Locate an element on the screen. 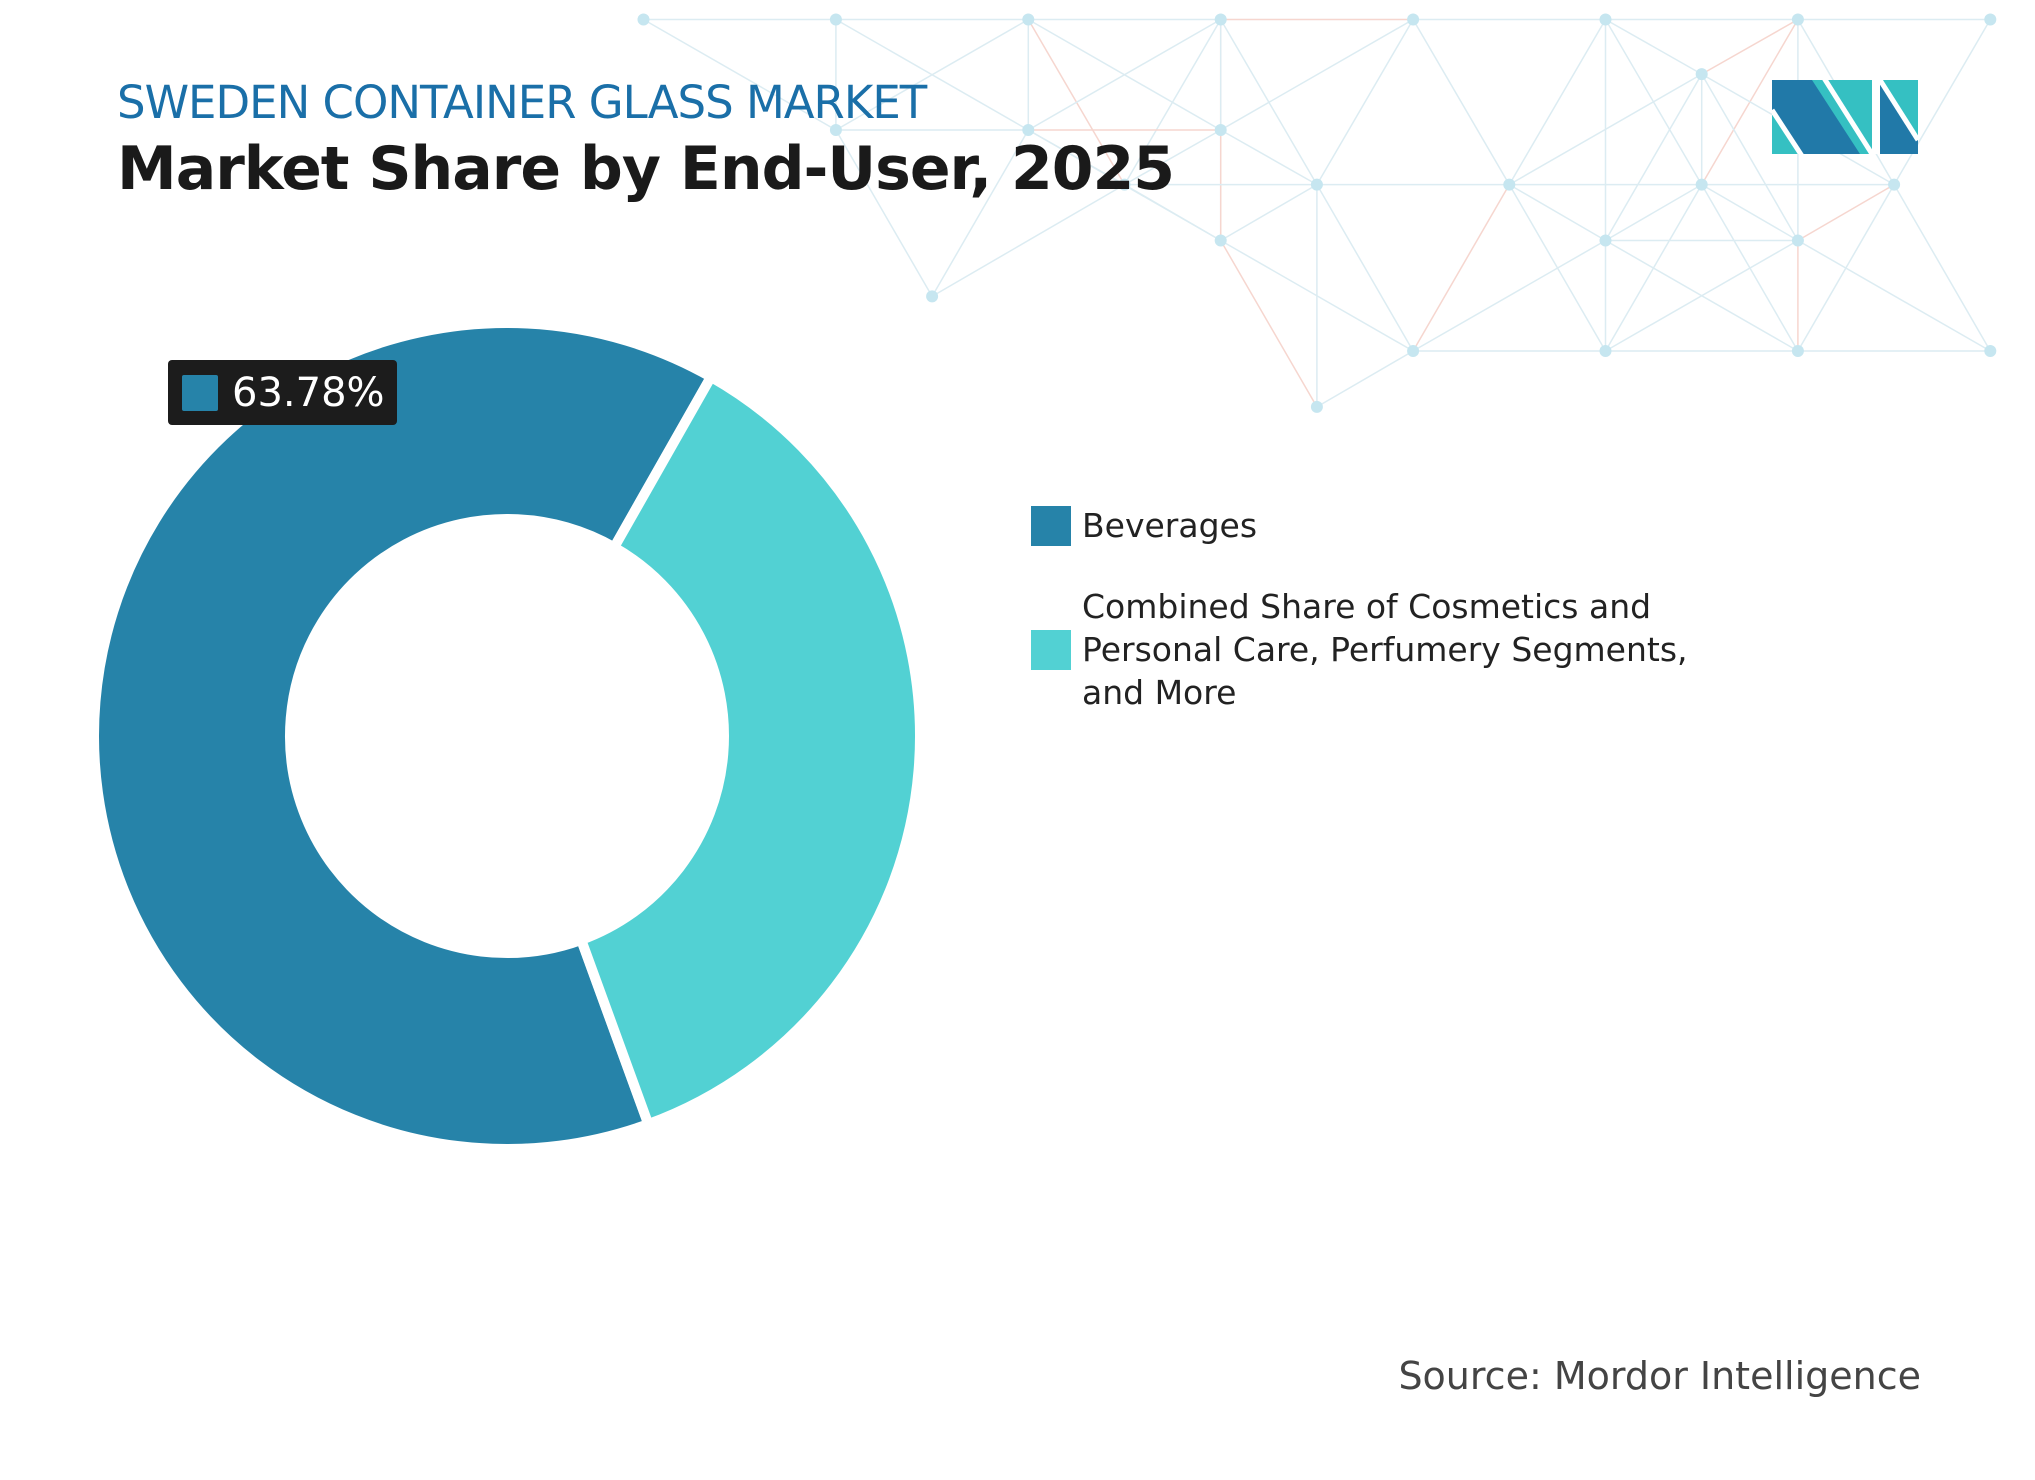 This screenshot has width=2035, height=1480. data-label-beverages: 63.78% is located at coordinates (282, 392).